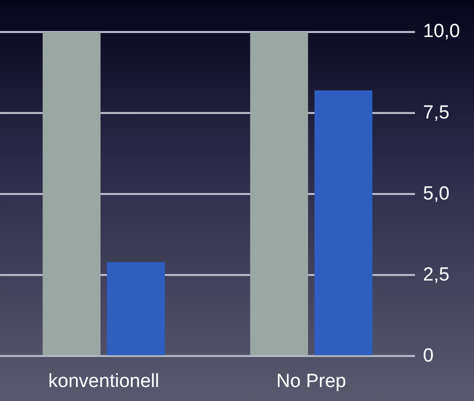  I want to click on y-tick-label: 5,0, so click(436, 193).